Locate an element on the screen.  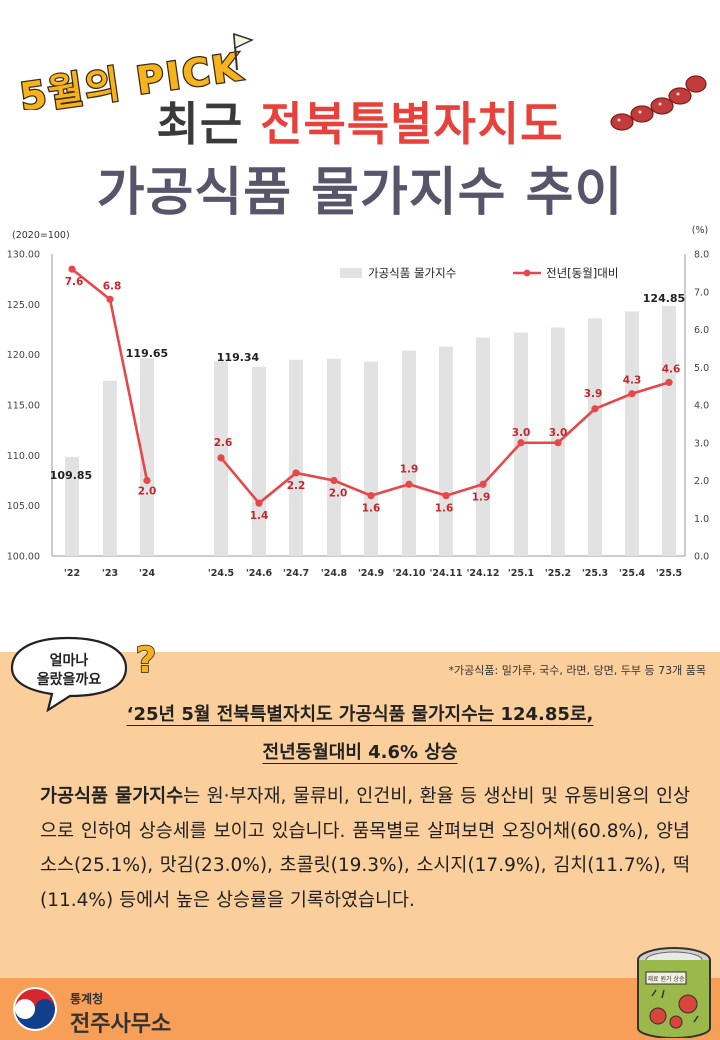
org-name-big: 전주사무소 is located at coordinates (121, 1024).